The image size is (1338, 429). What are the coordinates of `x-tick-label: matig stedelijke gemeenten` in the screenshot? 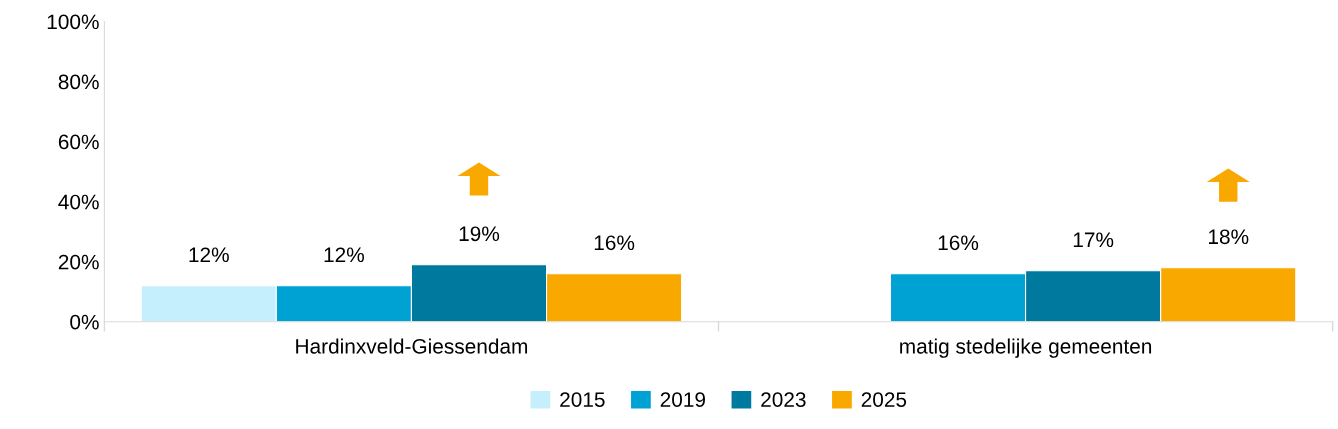 It's located at (1026, 348).